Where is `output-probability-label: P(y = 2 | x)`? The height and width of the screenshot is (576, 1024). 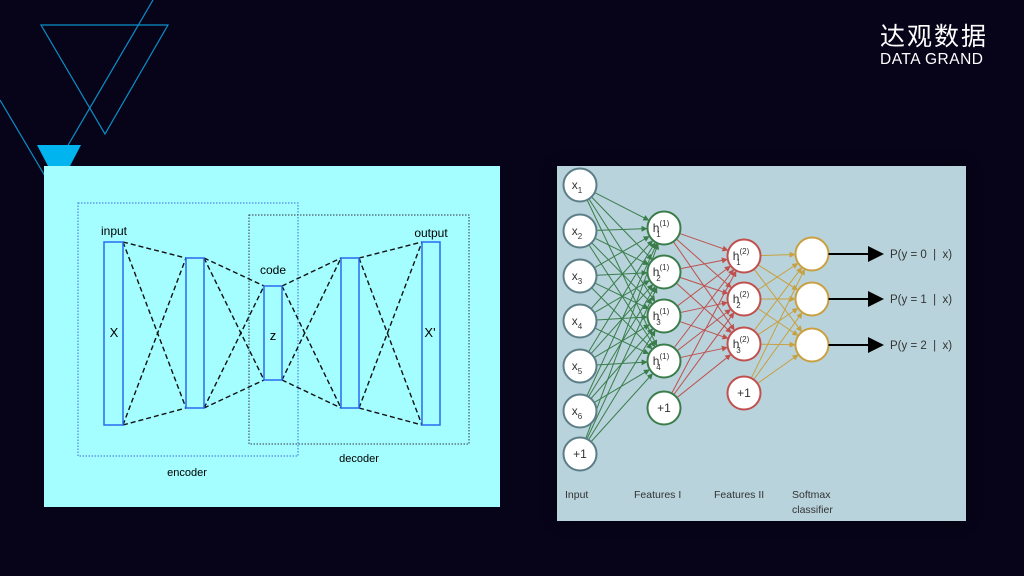
output-probability-label: P(y = 2 | x) is located at coordinates (921, 346).